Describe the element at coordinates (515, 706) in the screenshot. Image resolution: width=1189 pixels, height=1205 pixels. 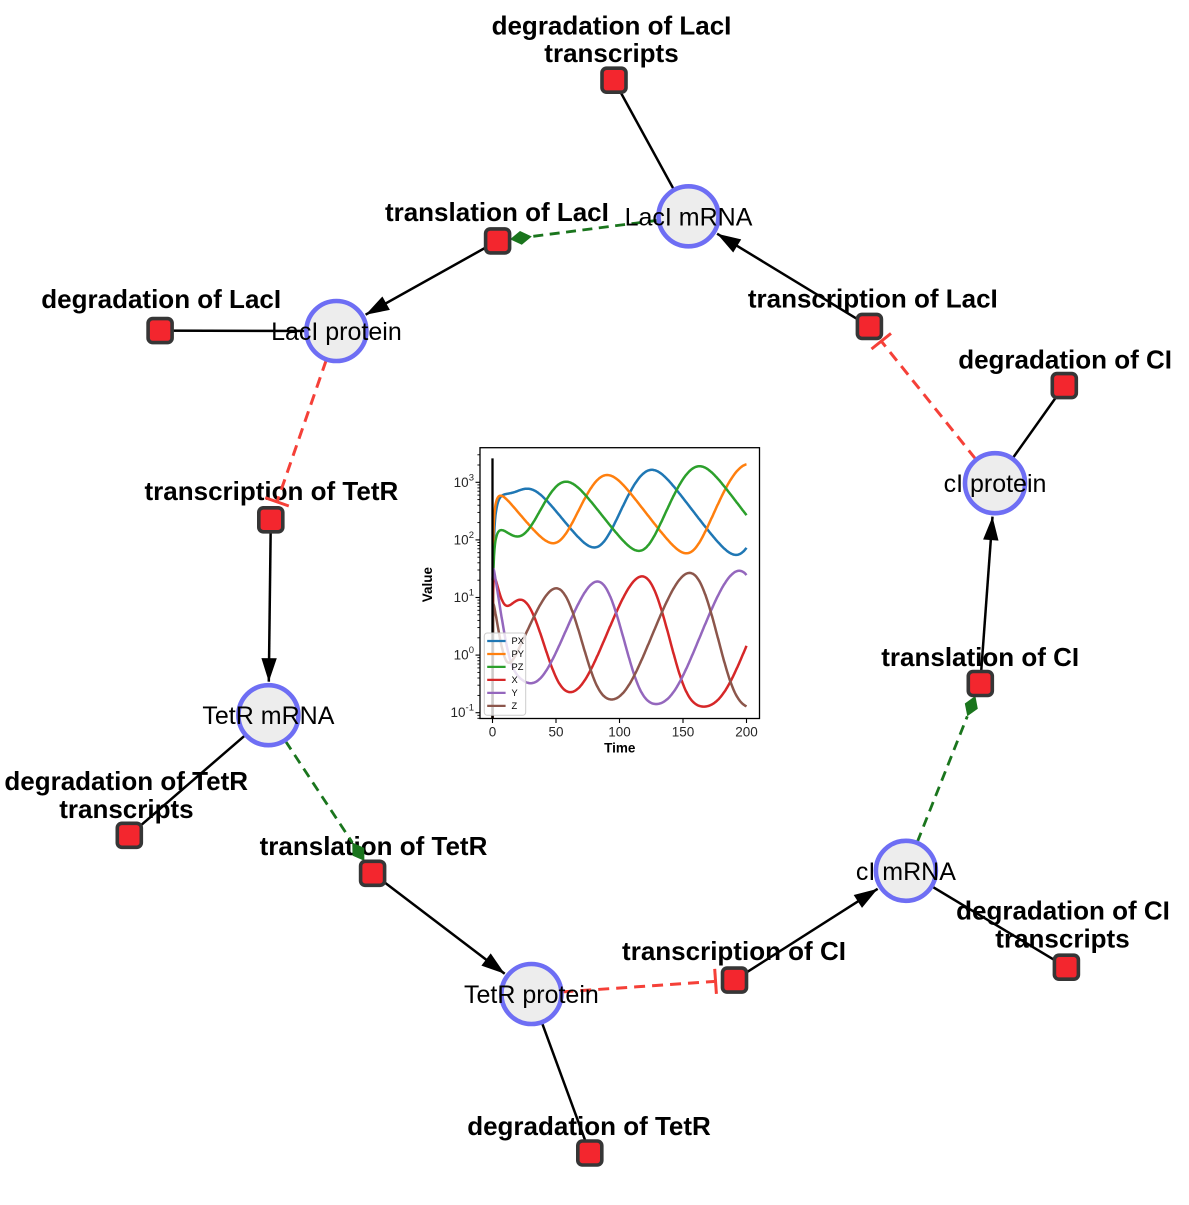
I see `svg-text: Z` at that location.